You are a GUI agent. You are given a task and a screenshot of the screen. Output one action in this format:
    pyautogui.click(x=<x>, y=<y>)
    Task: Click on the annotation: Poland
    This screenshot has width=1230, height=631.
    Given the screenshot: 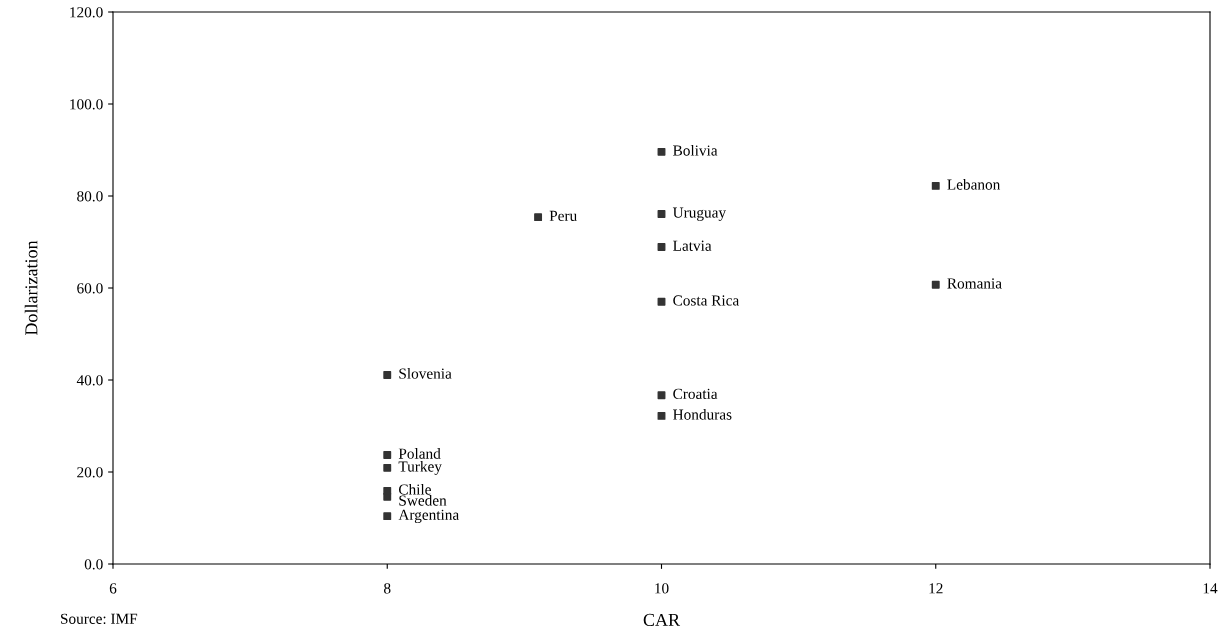 What is the action you would take?
    pyautogui.click(x=419, y=453)
    